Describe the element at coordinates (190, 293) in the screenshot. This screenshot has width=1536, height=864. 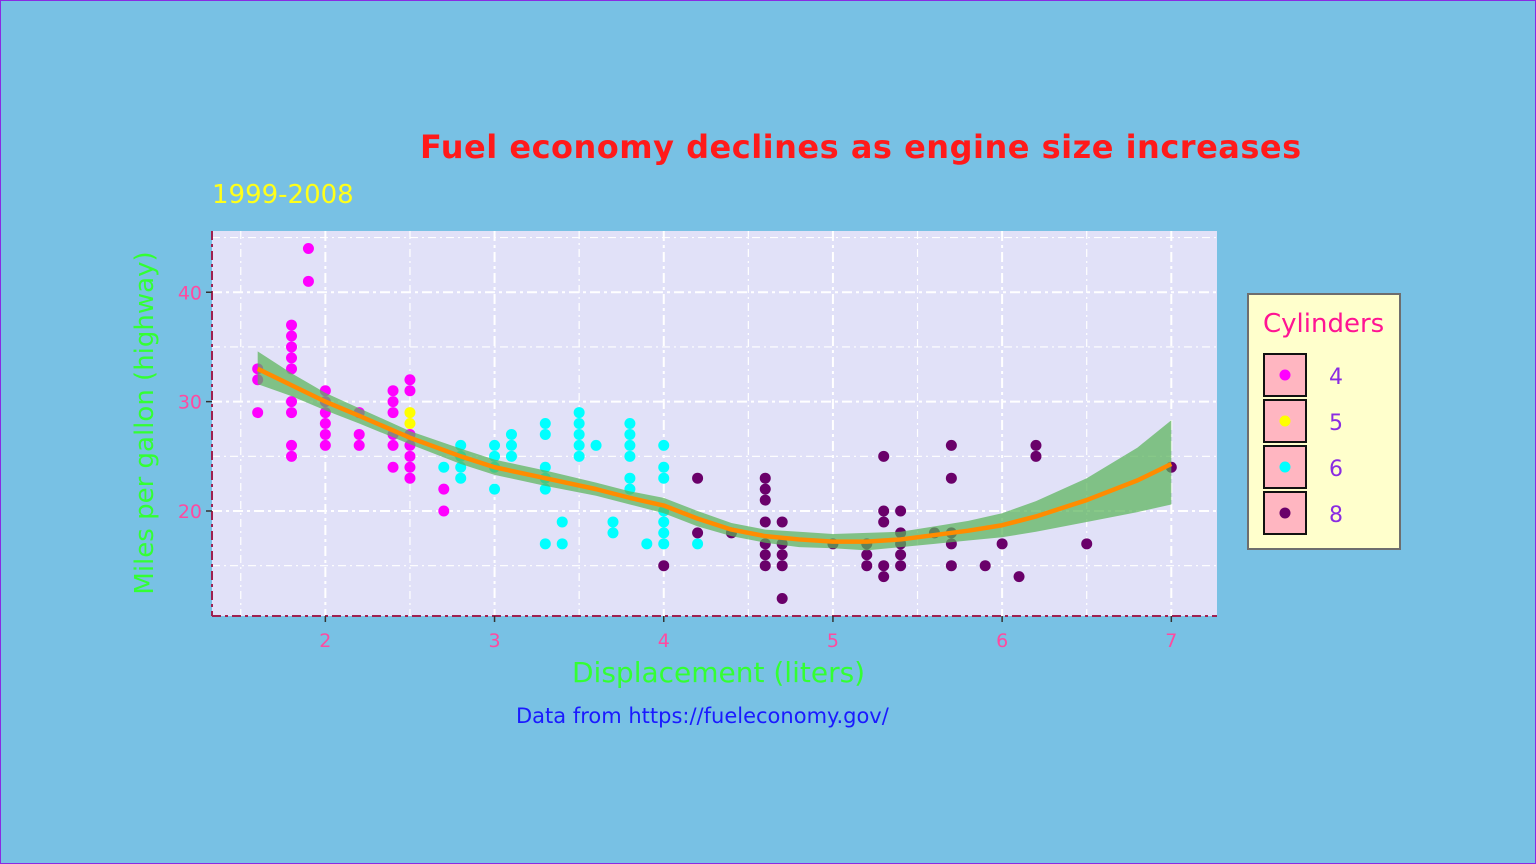
I see `y-tick-label: 40` at that location.